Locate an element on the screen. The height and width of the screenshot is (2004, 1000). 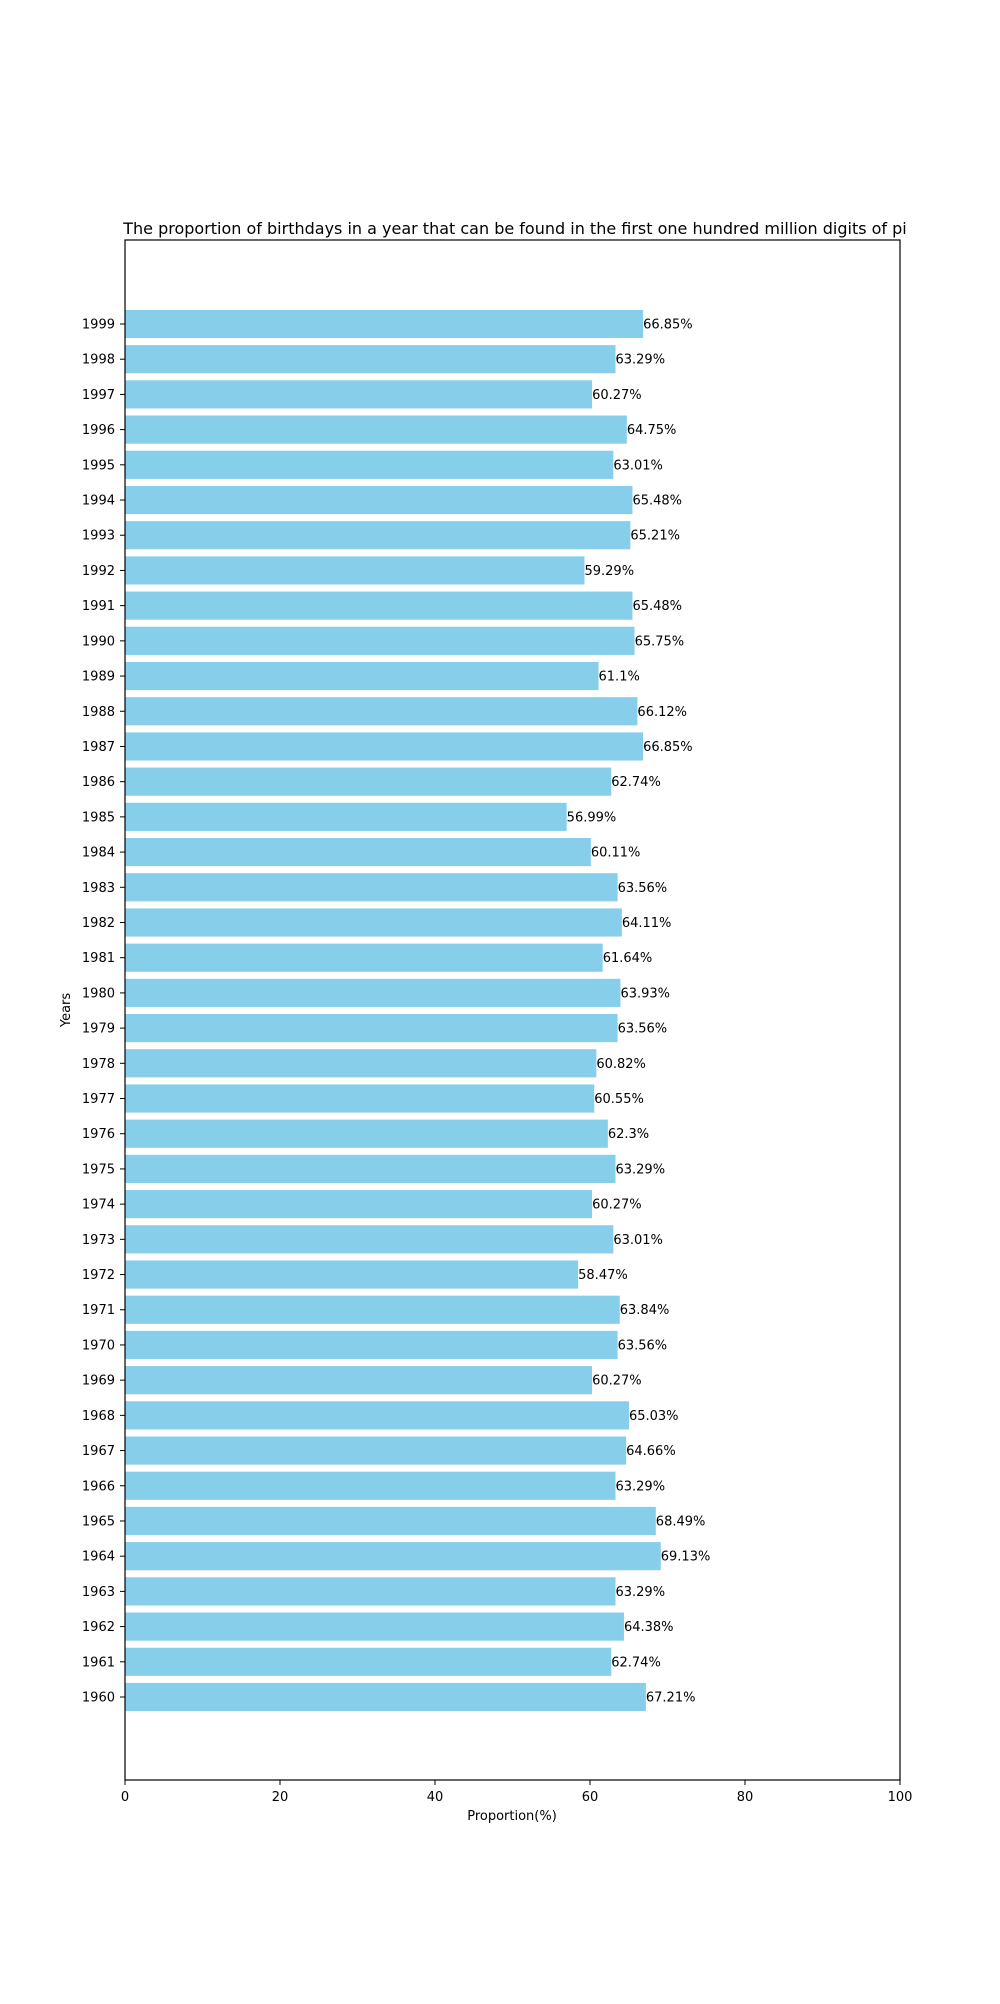
data-label-1974: 60.27% is located at coordinates (617, 1205).